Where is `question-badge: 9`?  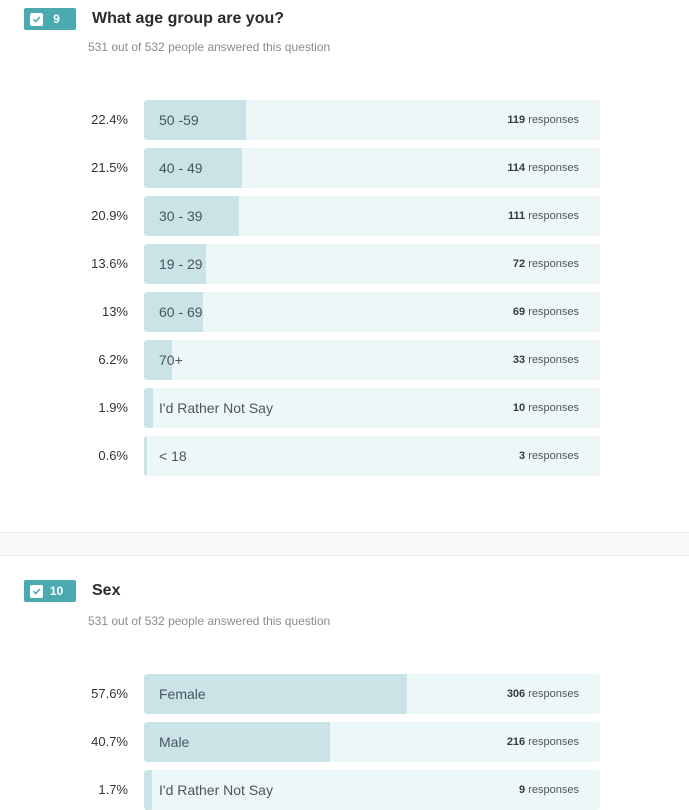 question-badge: 9 is located at coordinates (50, 19).